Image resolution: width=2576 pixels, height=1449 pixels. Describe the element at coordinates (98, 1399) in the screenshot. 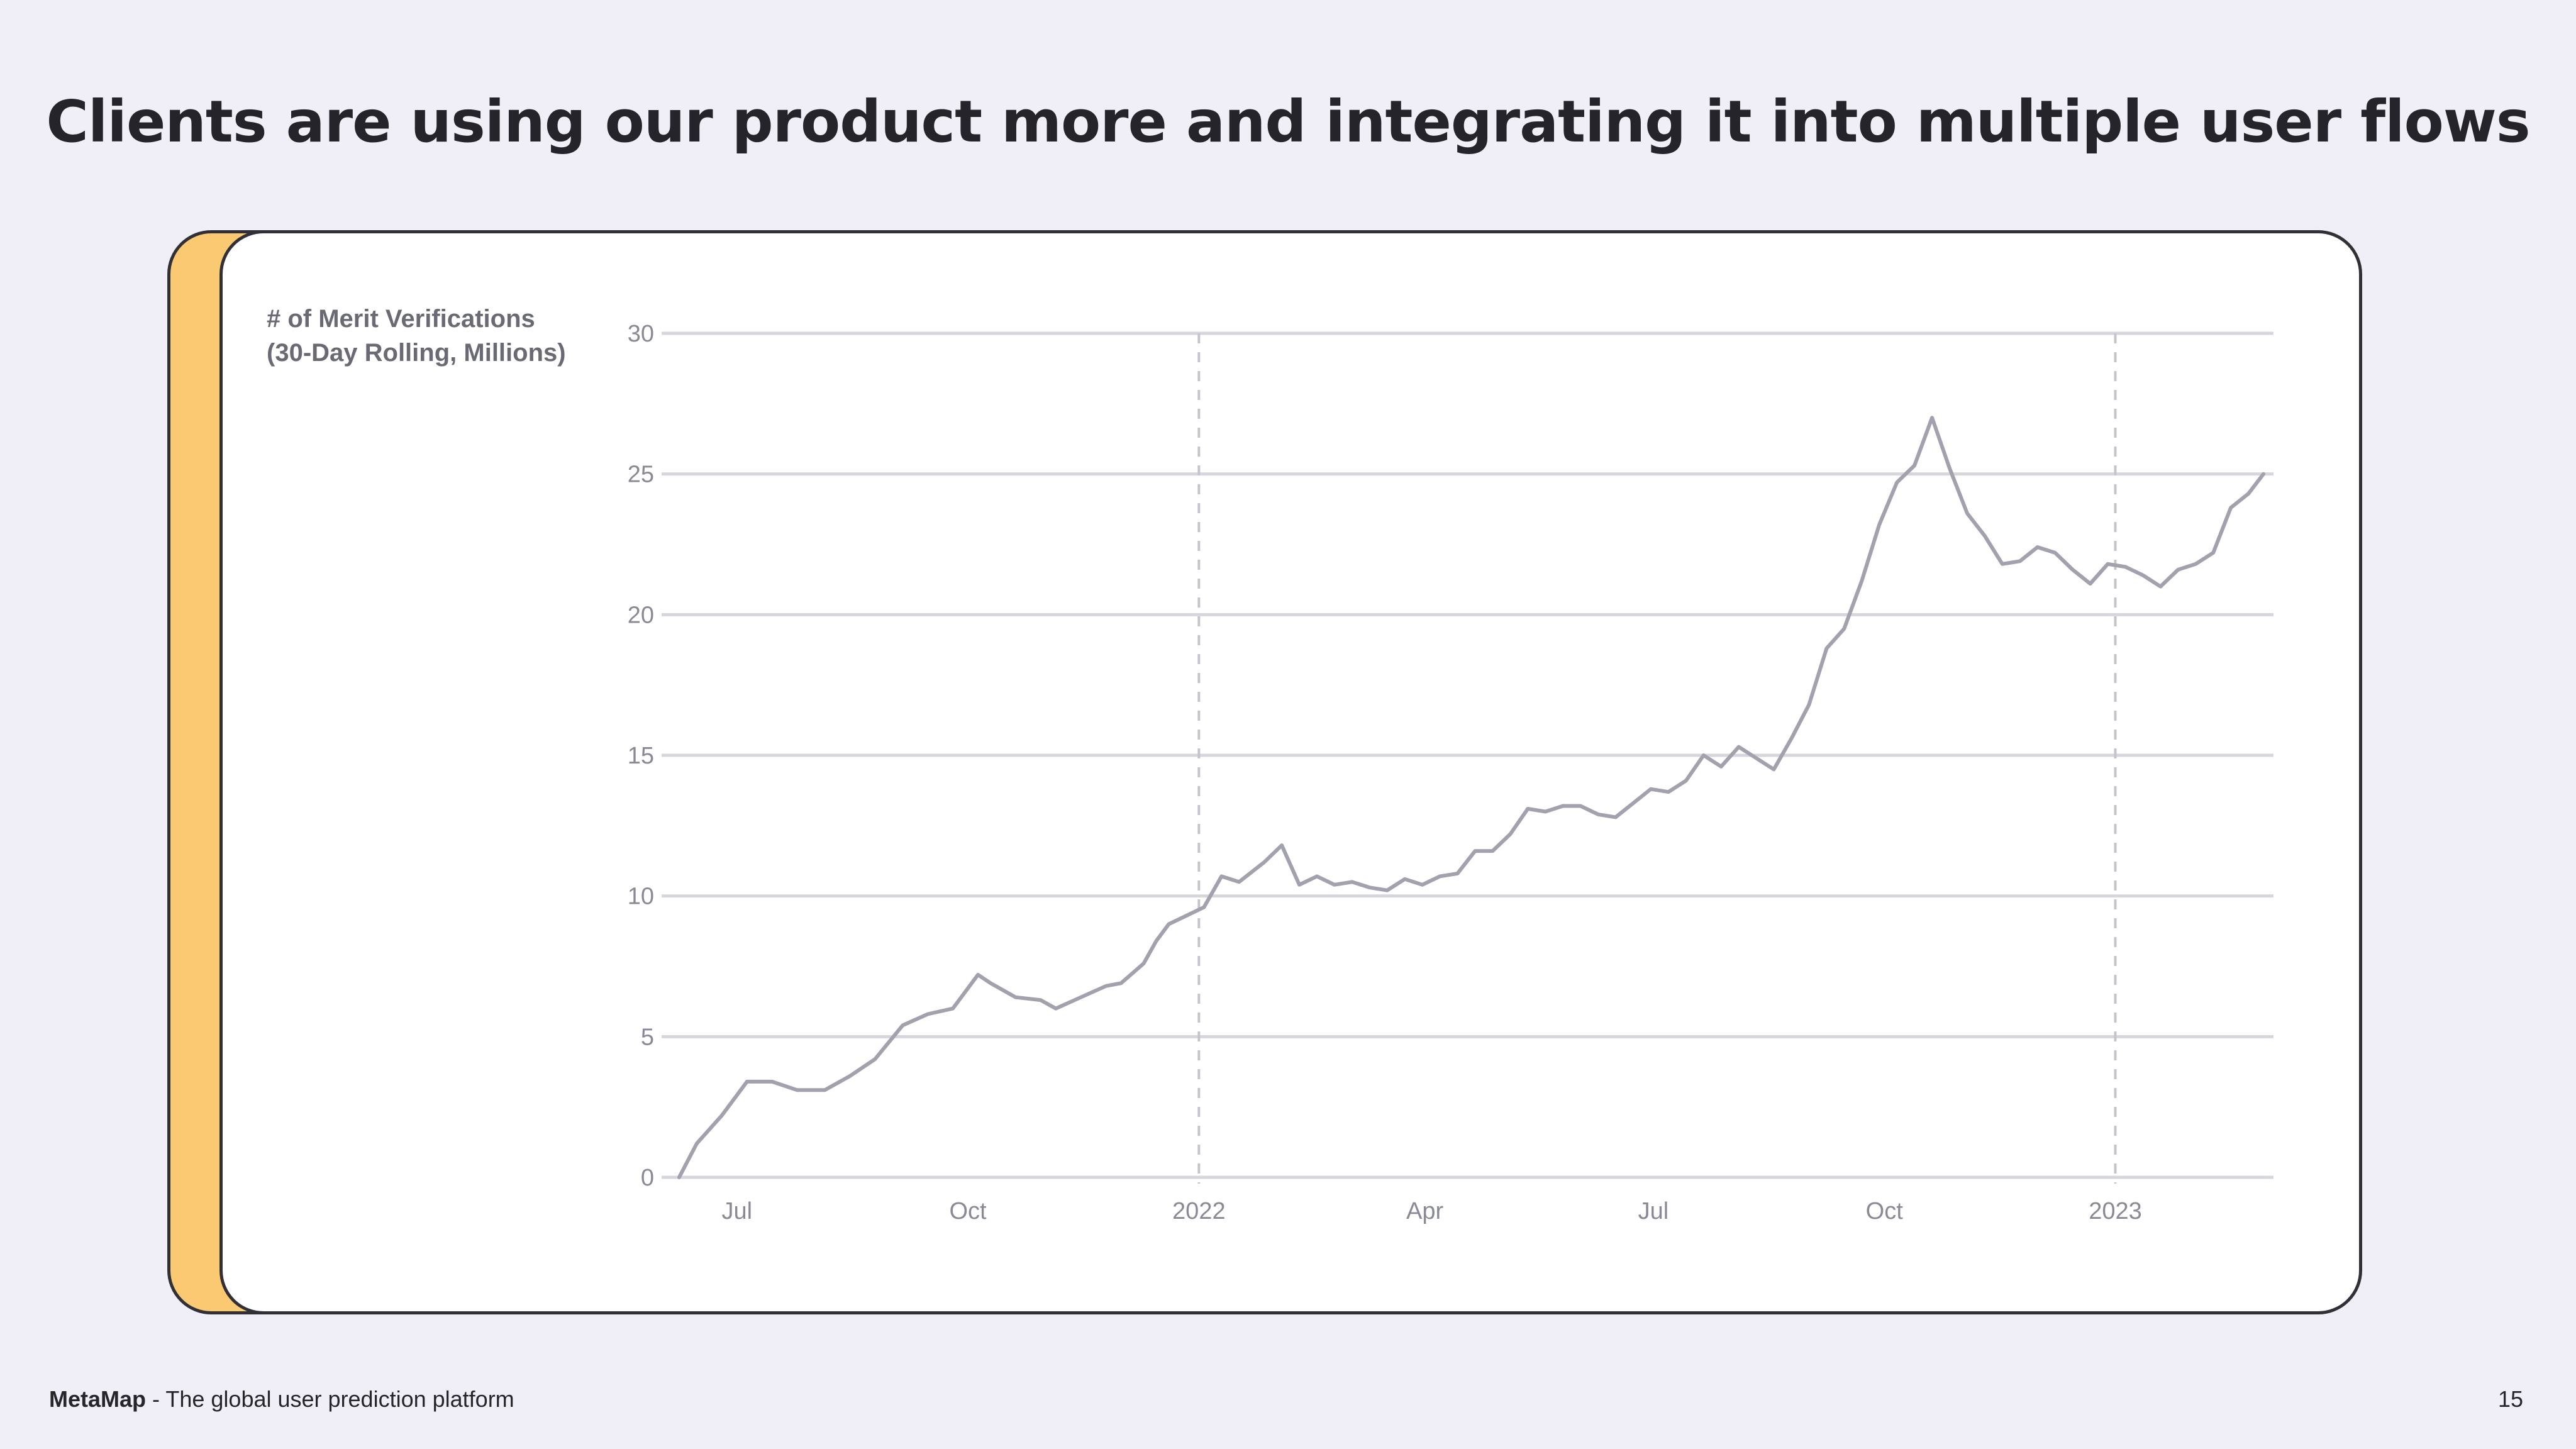

I see `footer-brand: MetaMap` at that location.